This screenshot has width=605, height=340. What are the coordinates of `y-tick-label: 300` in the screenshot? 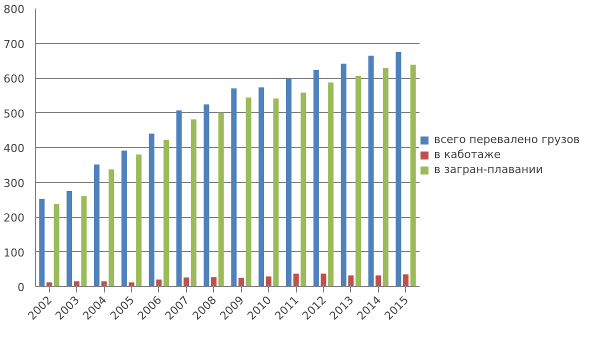 It's located at (14, 183).